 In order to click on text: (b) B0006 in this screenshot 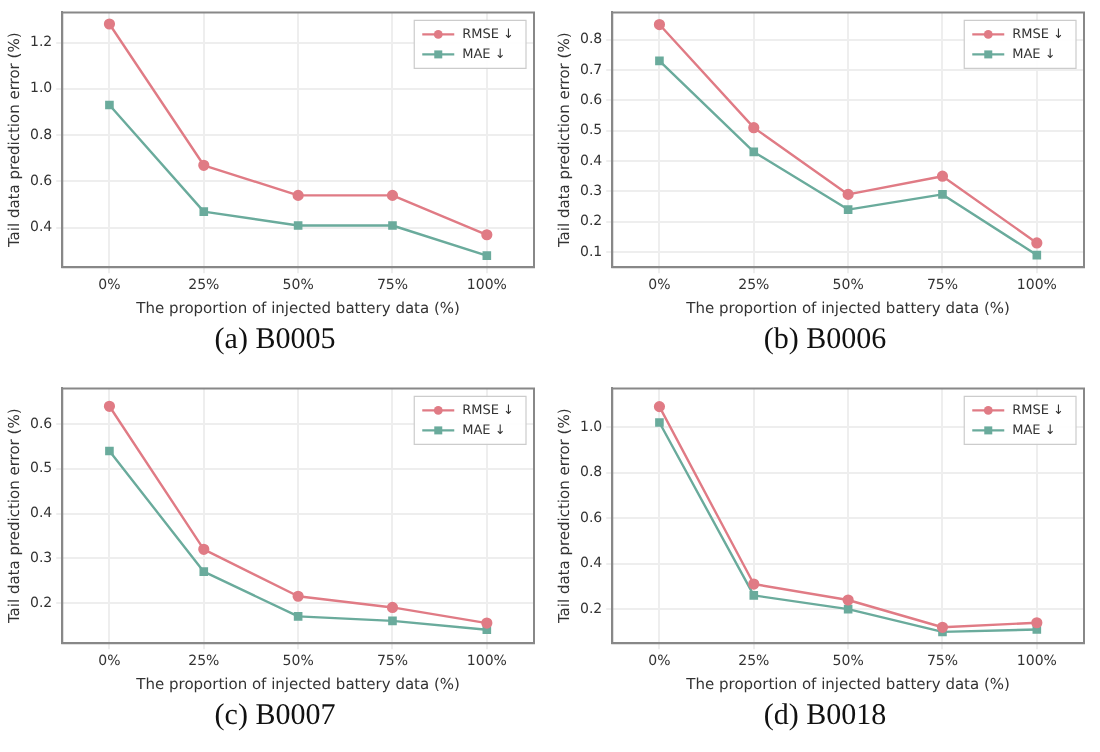, I will do `click(825, 341)`.